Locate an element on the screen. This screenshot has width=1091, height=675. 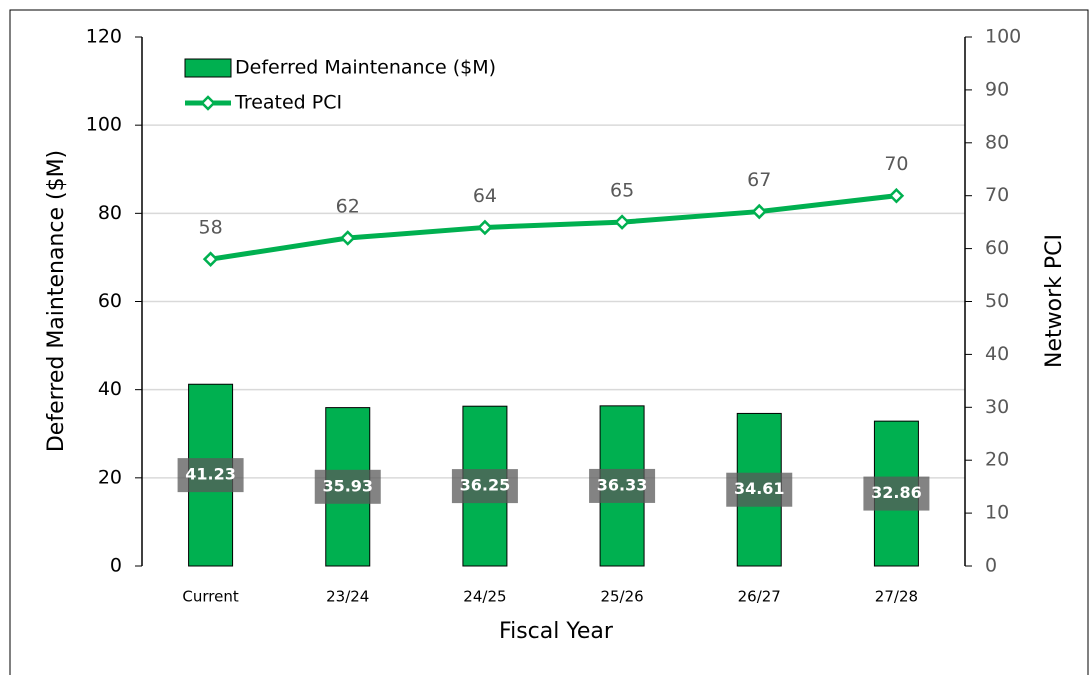
value-label: 58 is located at coordinates (210, 228).